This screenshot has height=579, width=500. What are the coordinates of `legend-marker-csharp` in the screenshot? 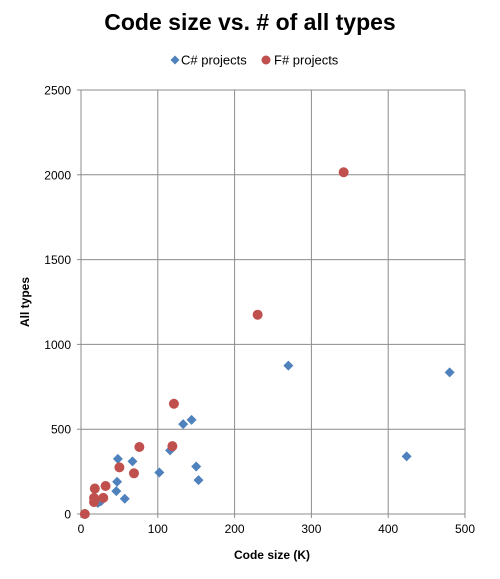 It's located at (175, 60).